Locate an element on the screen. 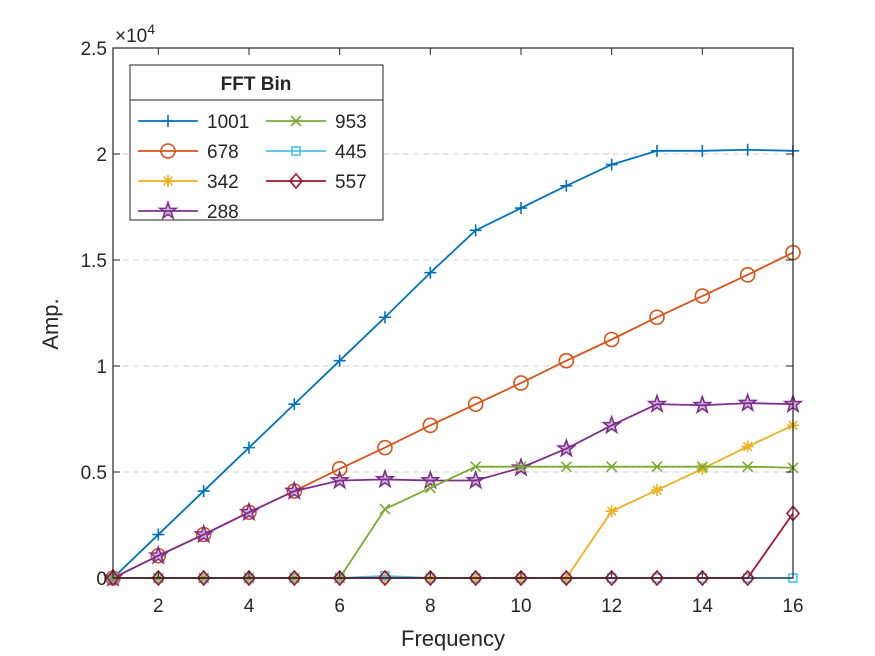 This screenshot has width=875, height=656. legend-label: 678 is located at coordinates (223, 152).